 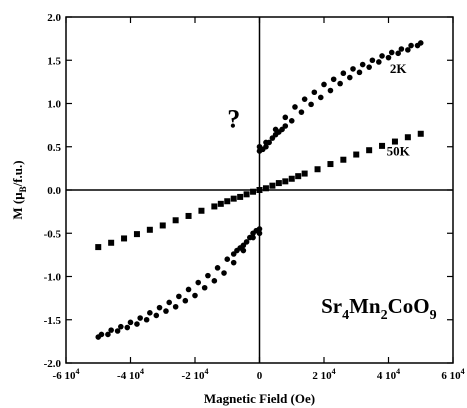 I want to click on y-tick-label: -2.0, so click(x=53, y=364).